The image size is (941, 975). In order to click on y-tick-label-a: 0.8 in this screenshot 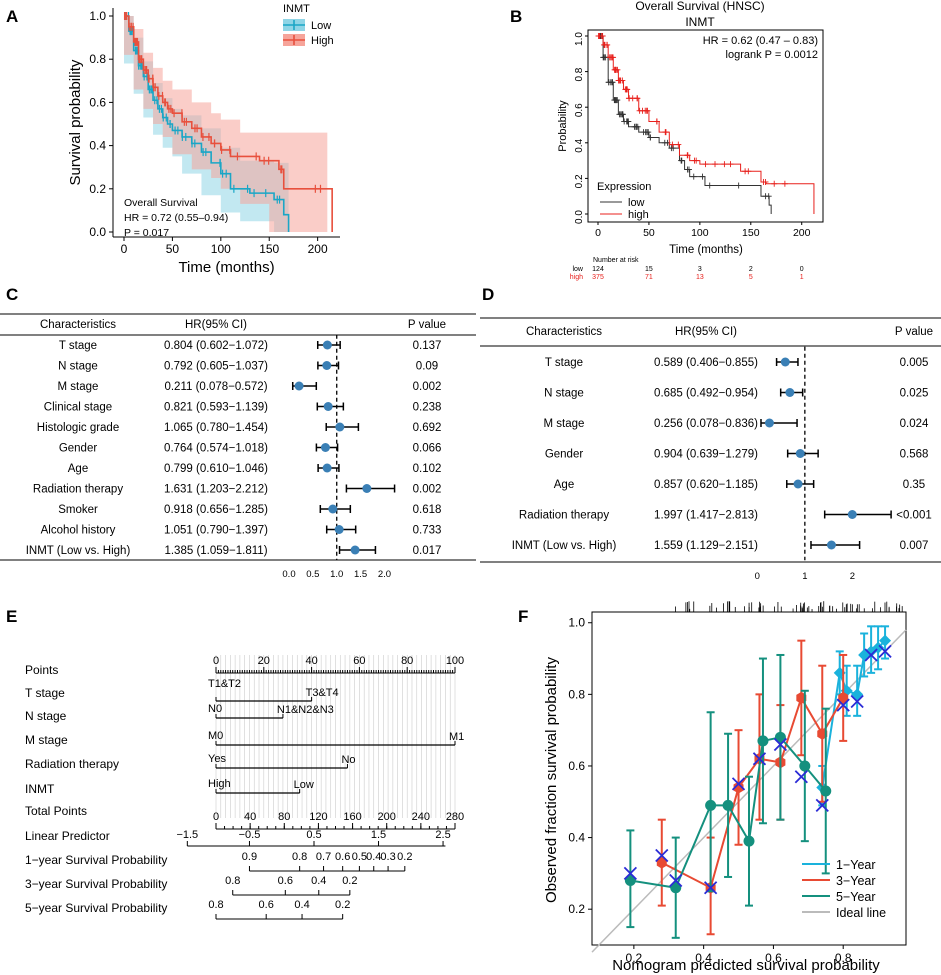, I will do `click(97, 59)`.